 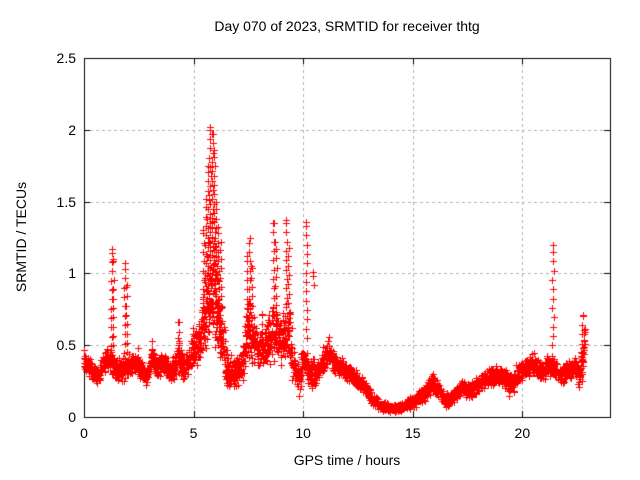 What do you see at coordinates (72, 129) in the screenshot?
I see `y-tick-label: 2` at bounding box center [72, 129].